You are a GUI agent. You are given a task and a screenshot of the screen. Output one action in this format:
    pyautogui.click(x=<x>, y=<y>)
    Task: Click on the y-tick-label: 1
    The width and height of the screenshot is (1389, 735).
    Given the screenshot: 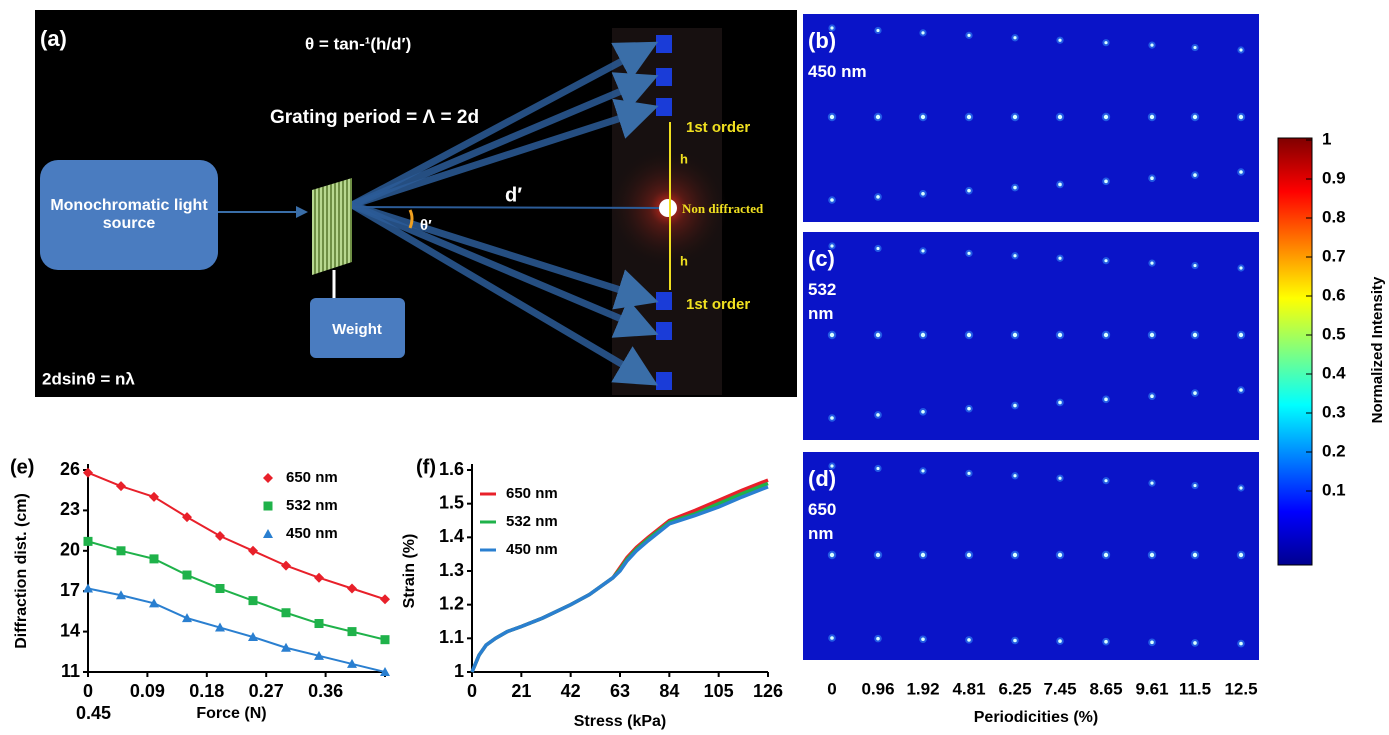 What is the action you would take?
    pyautogui.click(x=459, y=671)
    